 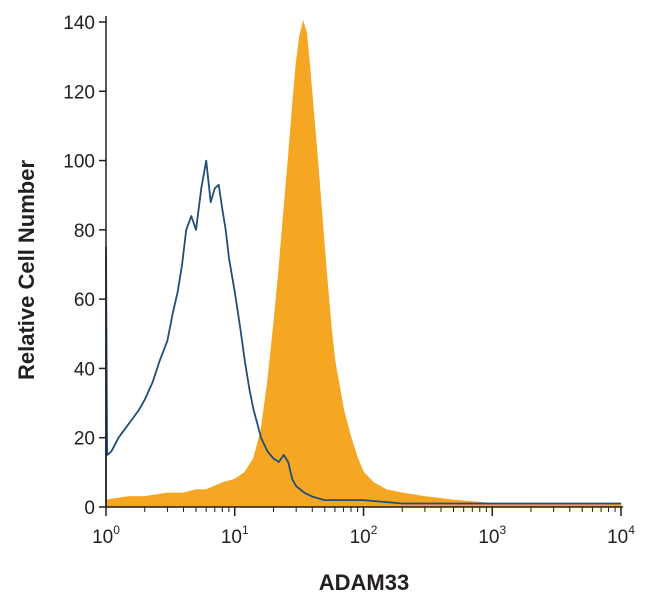 What do you see at coordinates (84, 231) in the screenshot?
I see `y-tick-label: 80` at bounding box center [84, 231].